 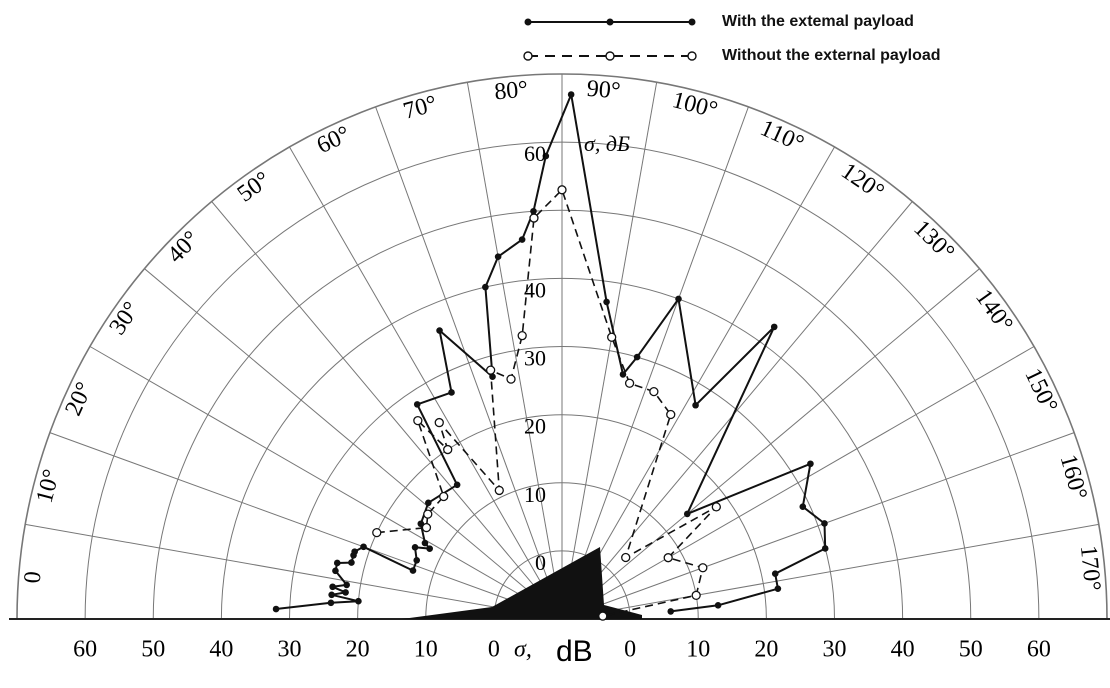 What do you see at coordinates (610, 56) in the screenshot?
I see `legend-swatch-dashed` at bounding box center [610, 56].